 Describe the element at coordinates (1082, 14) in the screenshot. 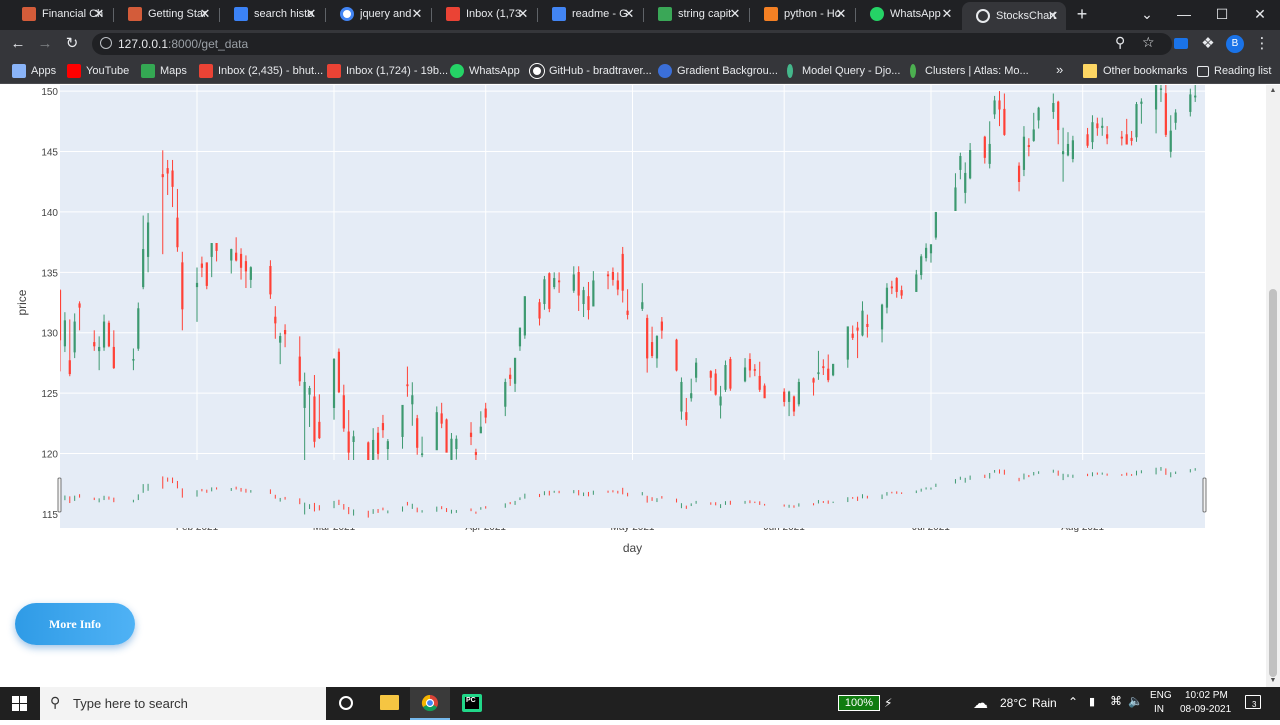

I see `new-tab-plus-icon: +` at that location.